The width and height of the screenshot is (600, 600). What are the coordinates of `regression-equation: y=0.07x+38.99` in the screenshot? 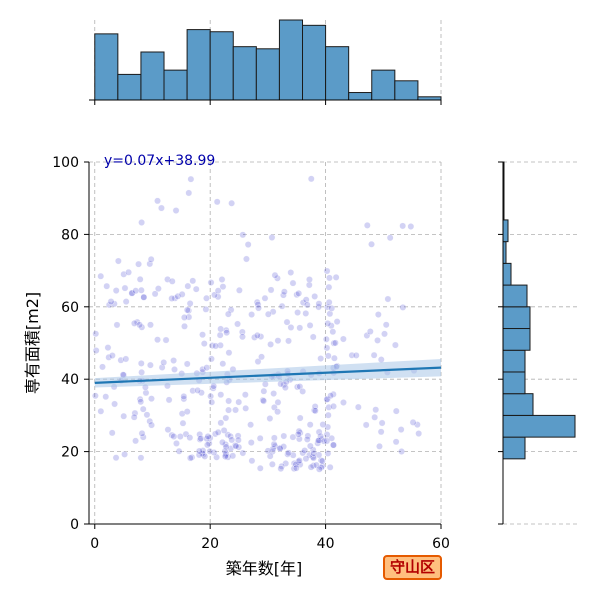 It's located at (159, 161).